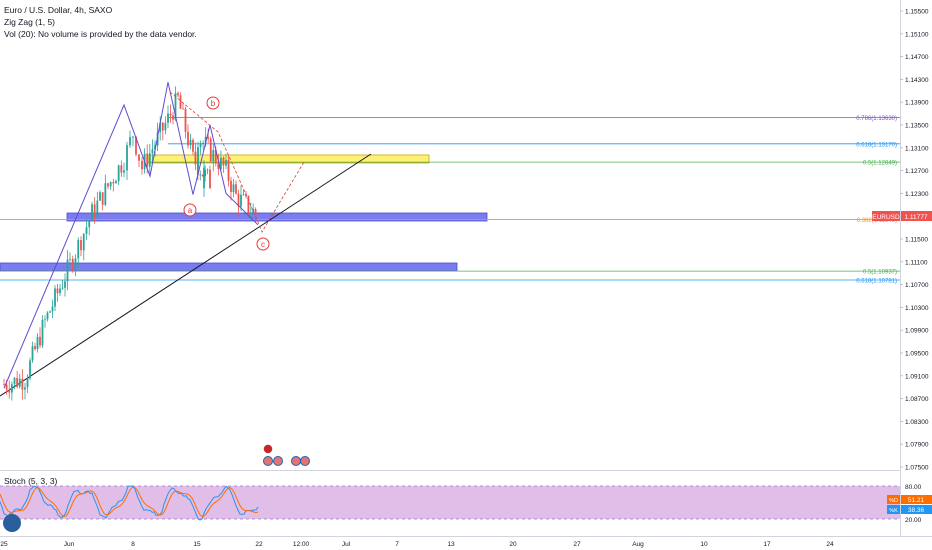  What do you see at coordinates (913, 487) in the screenshot?
I see `stoch-tick-80: 80.00` at bounding box center [913, 487].